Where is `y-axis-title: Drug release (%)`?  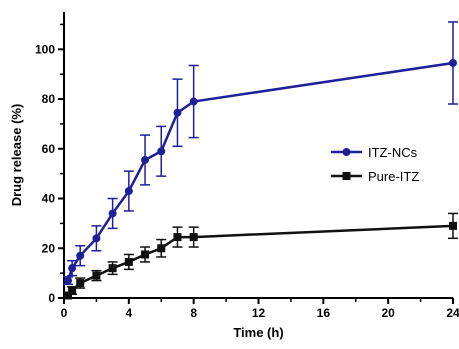
y-axis-title: Drug release (%) is located at coordinates (16, 155).